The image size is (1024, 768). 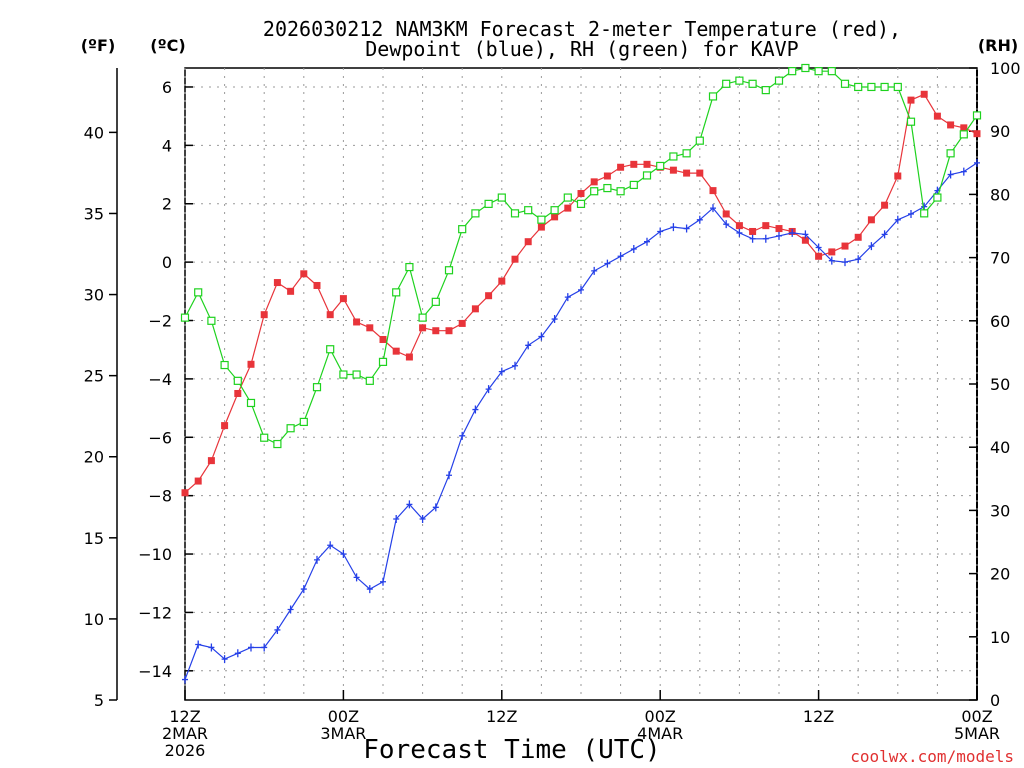 I want to click on celsius-tick-label: 0, so click(x=167, y=262).